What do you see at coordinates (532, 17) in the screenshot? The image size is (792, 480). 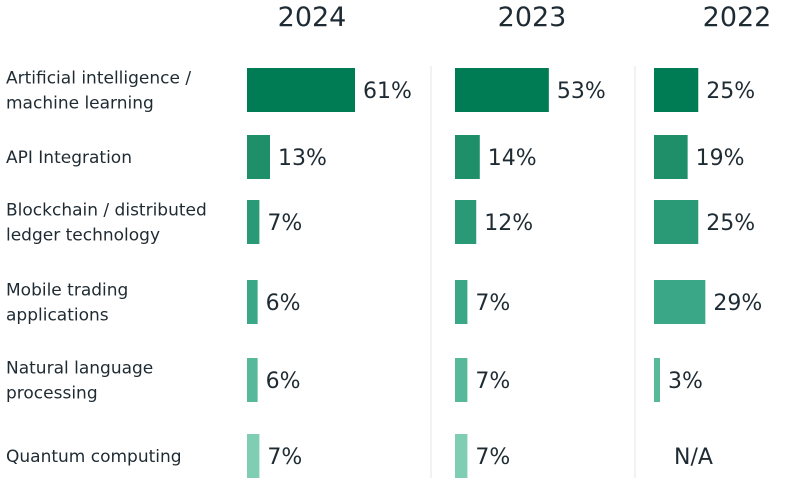 I see `year-header: 2023` at bounding box center [532, 17].